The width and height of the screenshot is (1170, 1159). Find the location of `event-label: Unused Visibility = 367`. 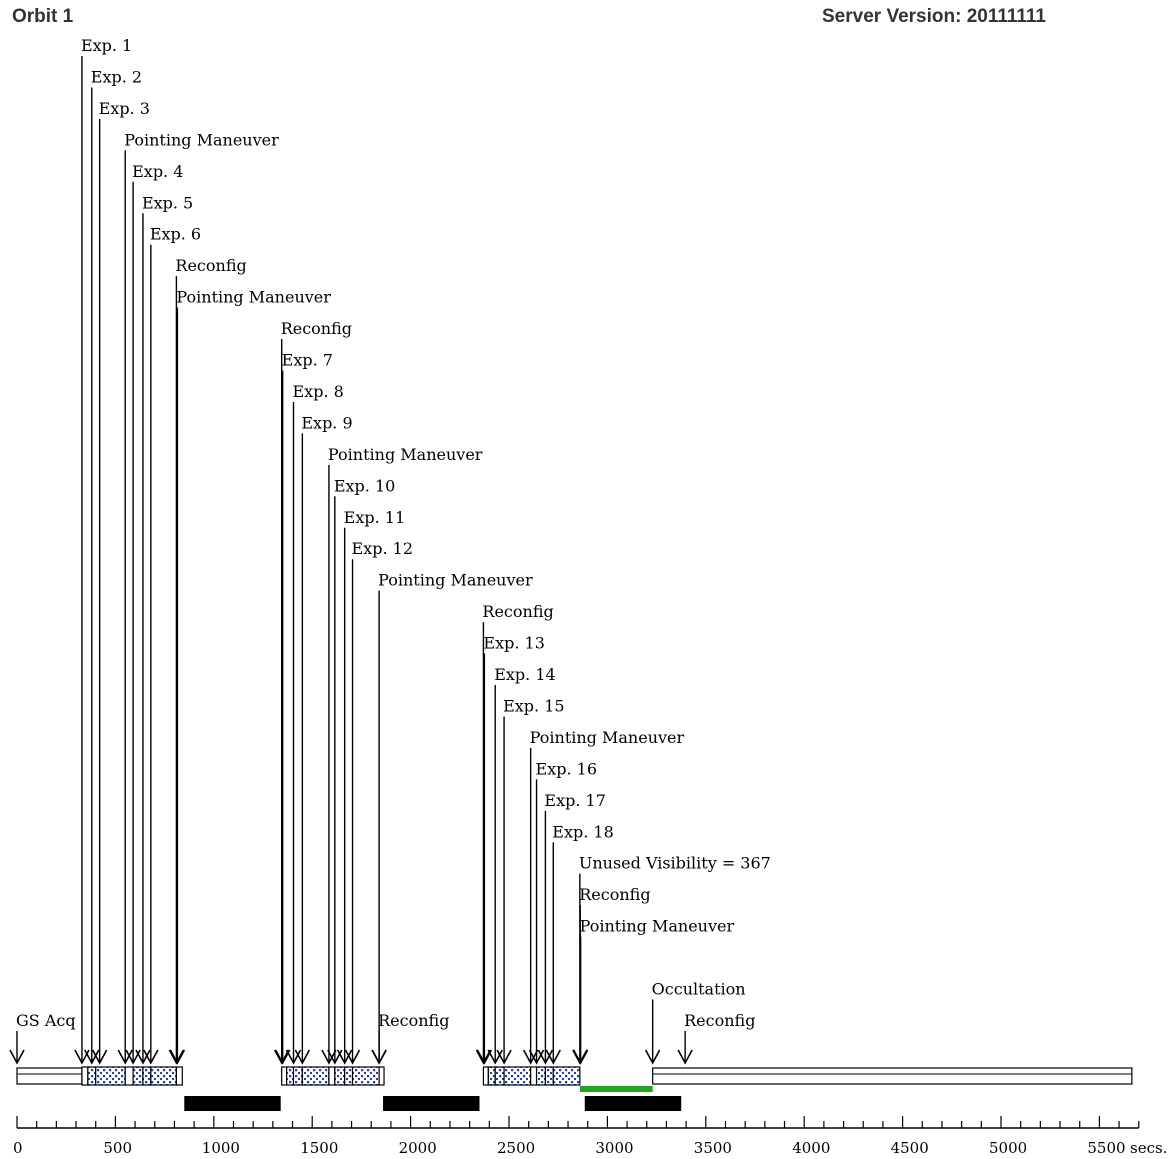

event-label: Unused Visibility = 367 is located at coordinates (675, 863).